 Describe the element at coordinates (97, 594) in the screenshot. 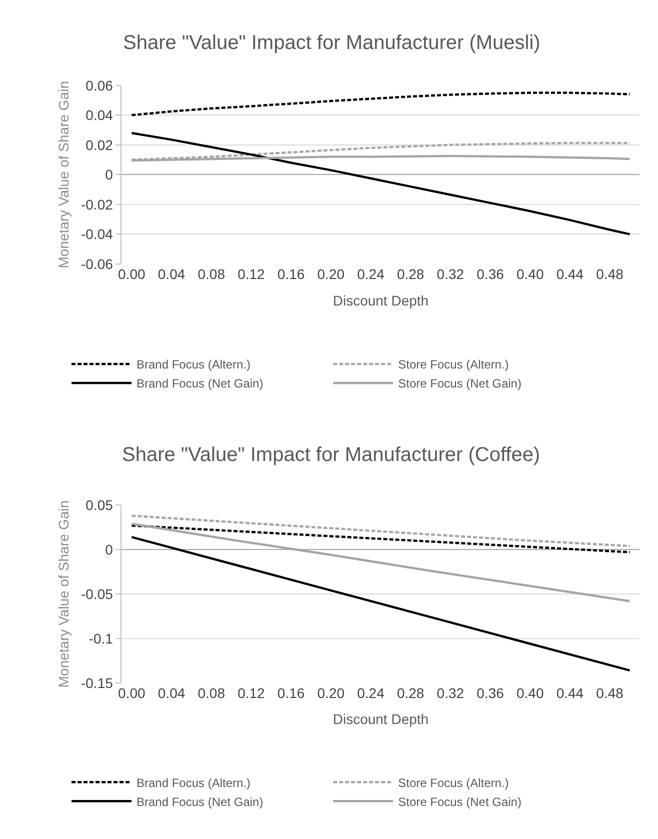

I see `y-tick-label: -0.05` at that location.